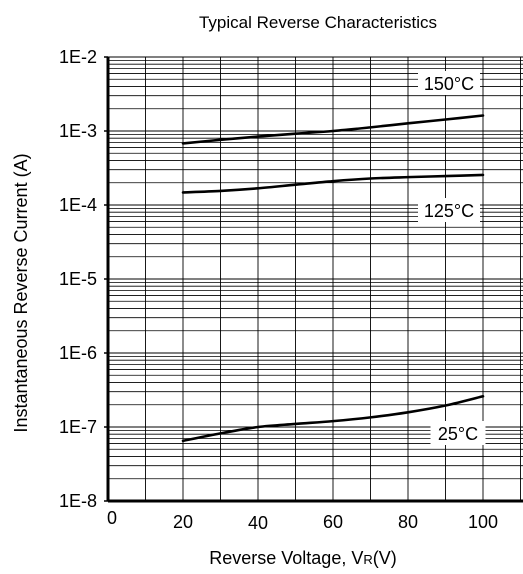 This screenshot has height=574, width=523. I want to click on y-tick-label: 1E-8, so click(78, 501).